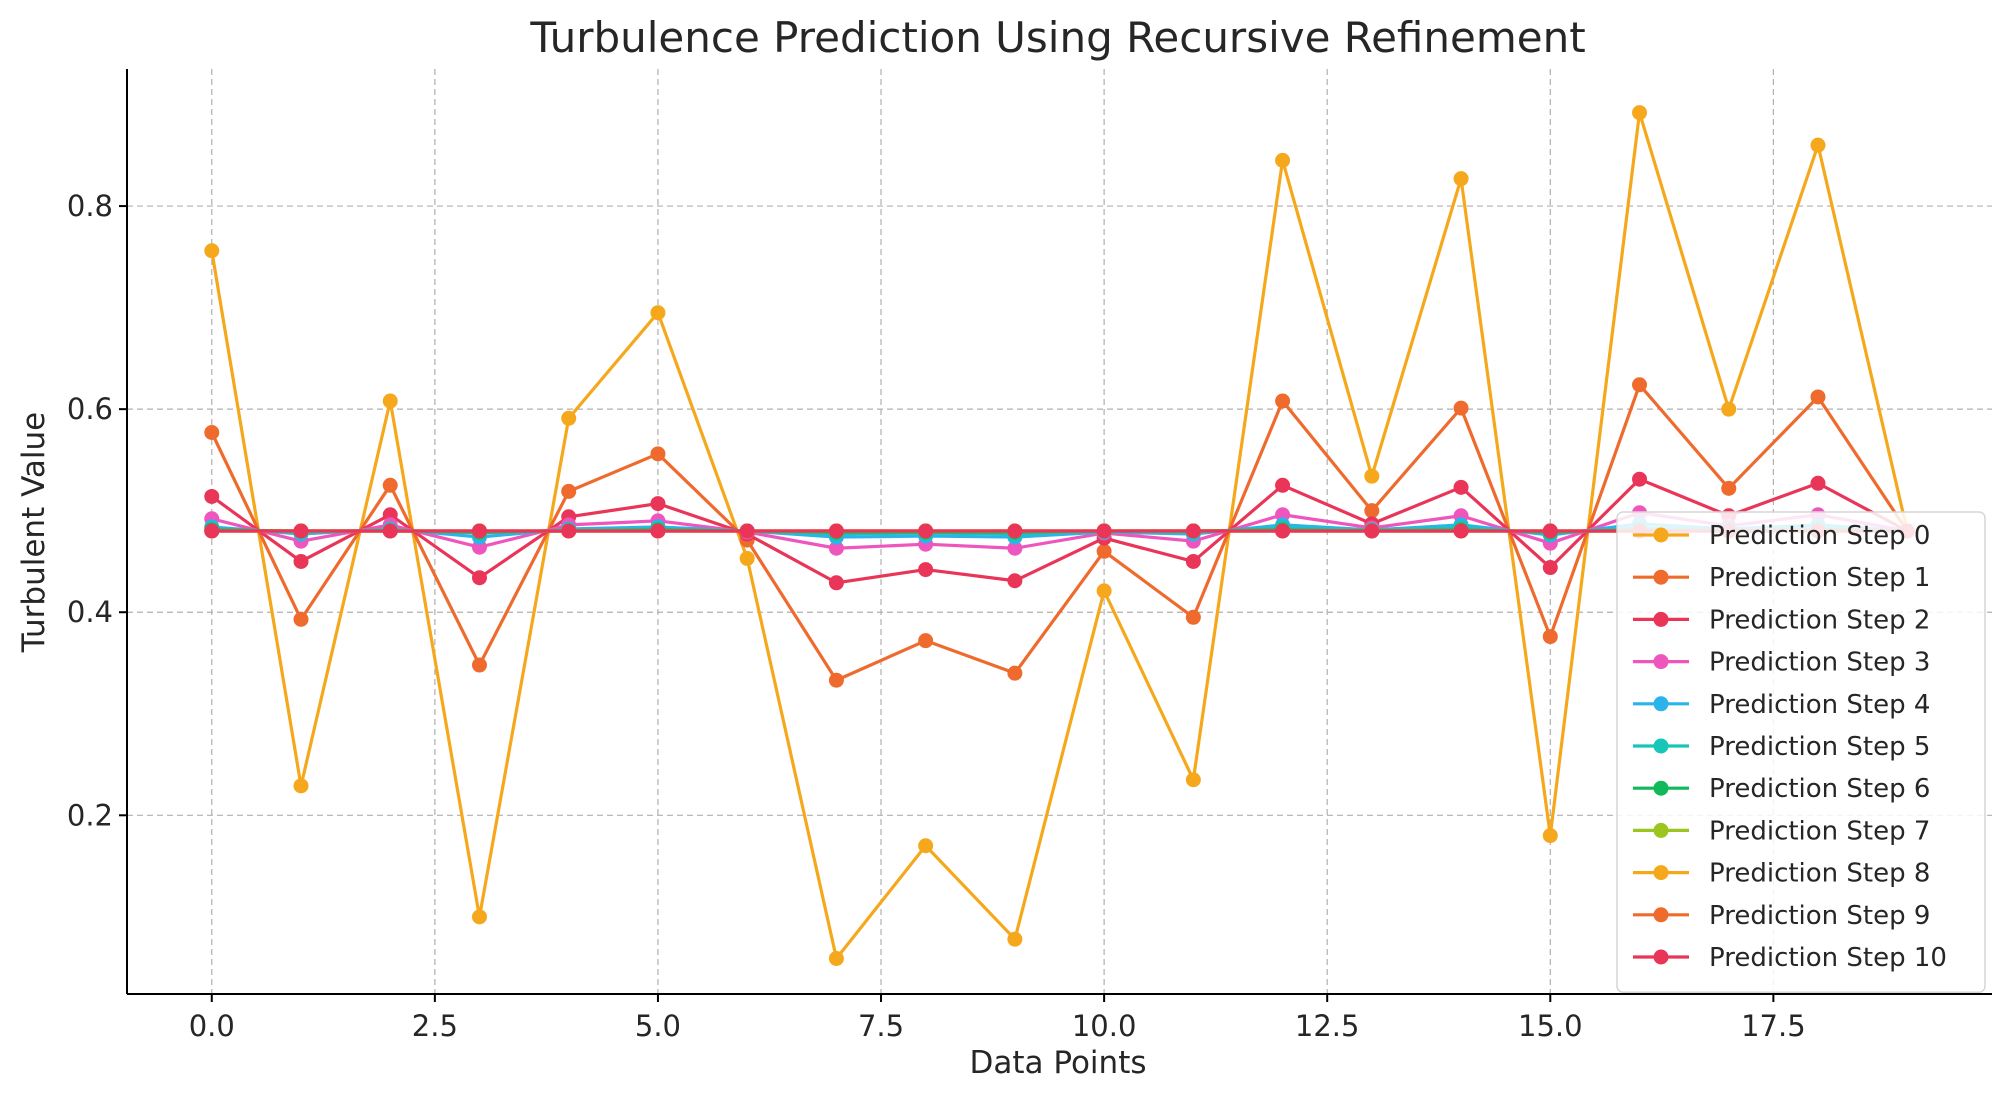  Describe the element at coordinates (1059, 531) in the screenshot. I see `series-line` at that location.